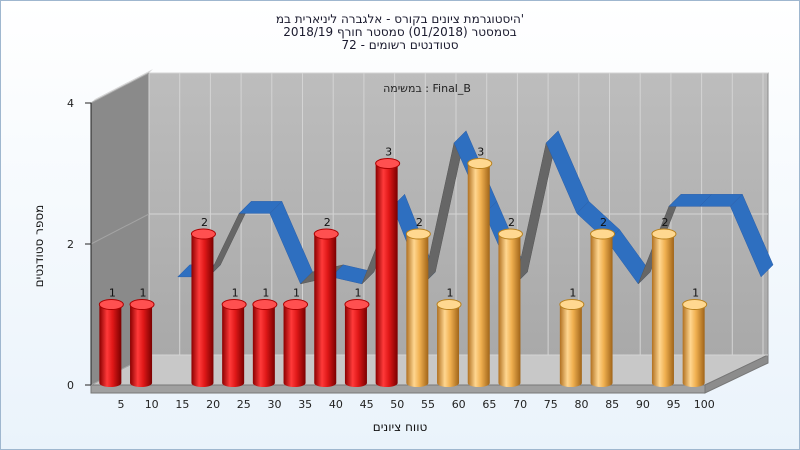 Image resolution: width=800 pixels, height=450 pixels. What do you see at coordinates (612, 404) in the screenshot?
I see `x-tick-label: 85` at bounding box center [612, 404].